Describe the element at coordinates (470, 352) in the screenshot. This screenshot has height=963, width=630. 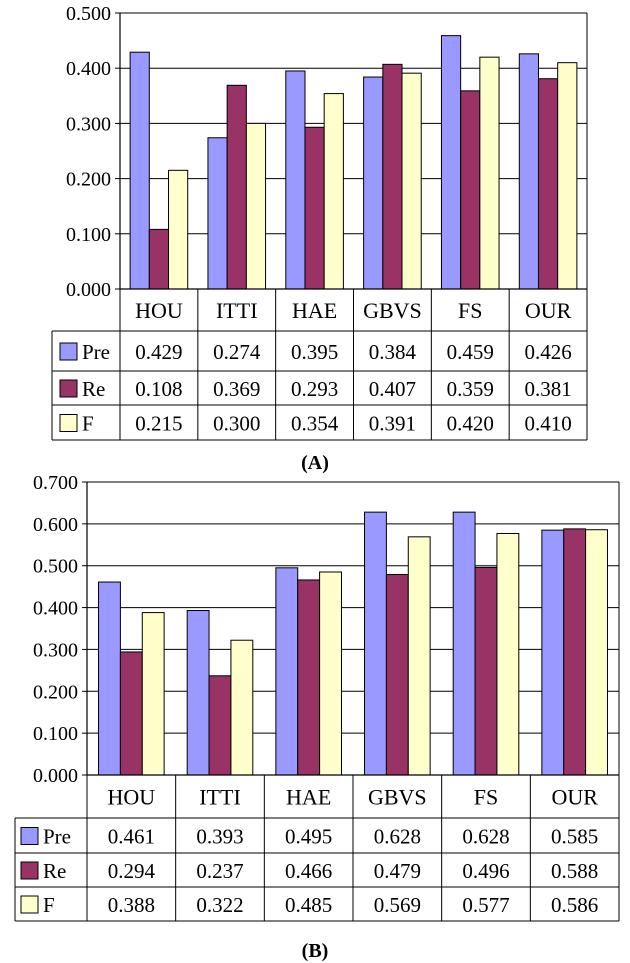
I see `data-label-pre: 0.459` at that location.